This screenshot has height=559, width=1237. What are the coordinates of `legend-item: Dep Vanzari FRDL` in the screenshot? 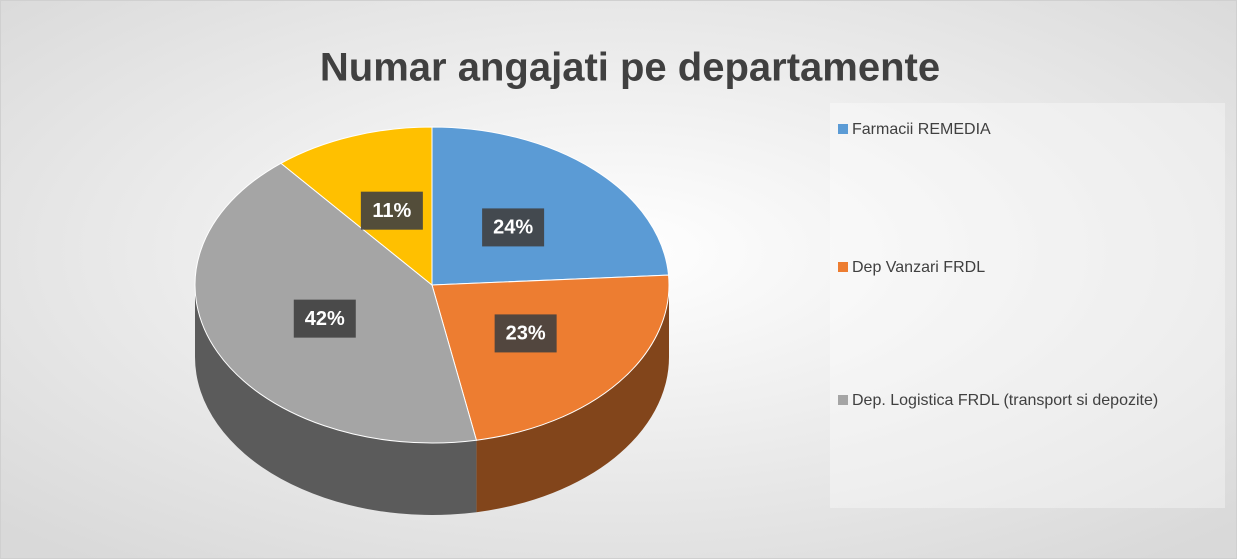 It's located at (1025, 267).